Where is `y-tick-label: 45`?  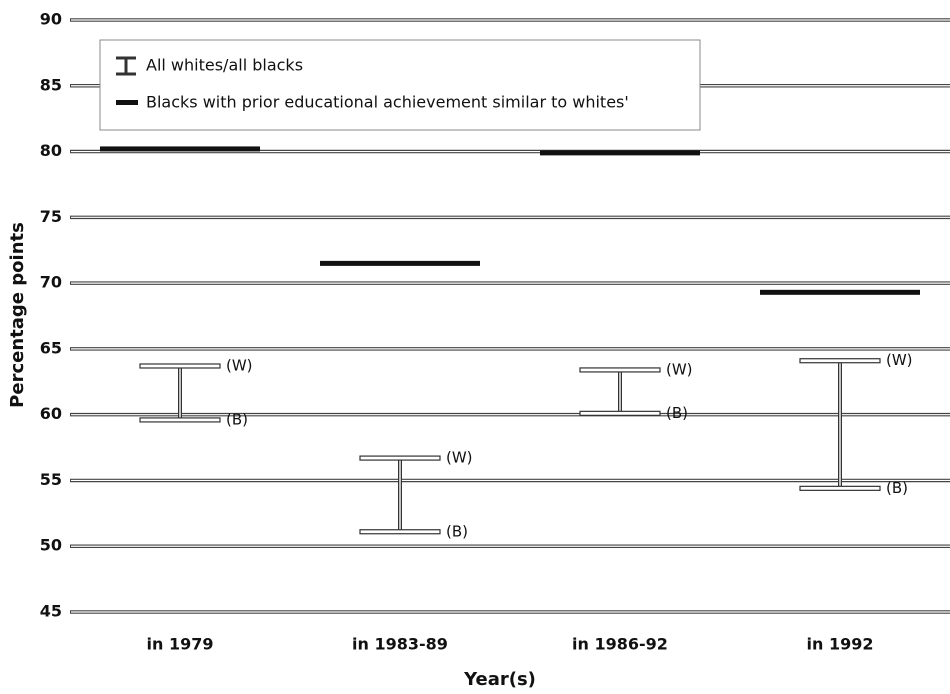
y-tick-label: 45 is located at coordinates (51, 611).